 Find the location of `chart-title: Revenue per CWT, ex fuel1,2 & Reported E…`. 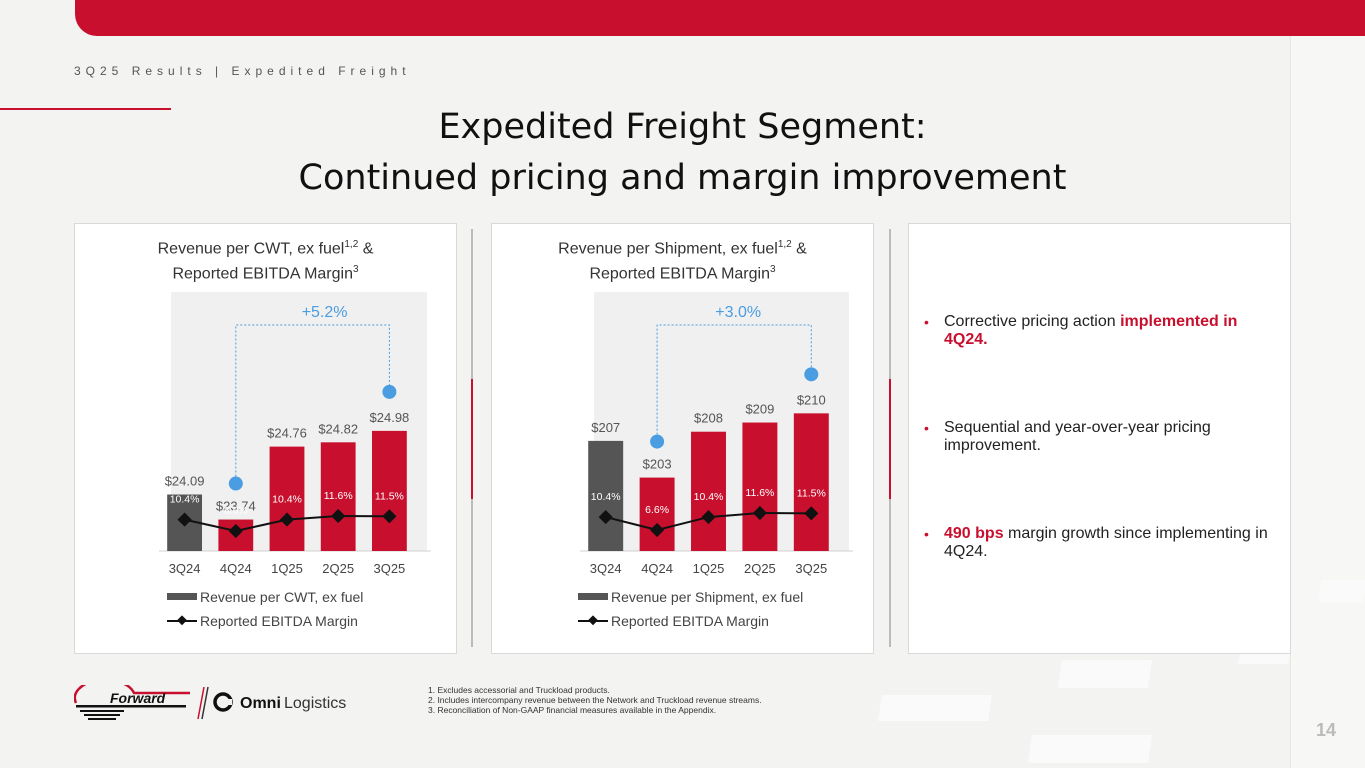

chart-title: Revenue per CWT, ex fuel1,2 & Reported E… is located at coordinates (265, 259).